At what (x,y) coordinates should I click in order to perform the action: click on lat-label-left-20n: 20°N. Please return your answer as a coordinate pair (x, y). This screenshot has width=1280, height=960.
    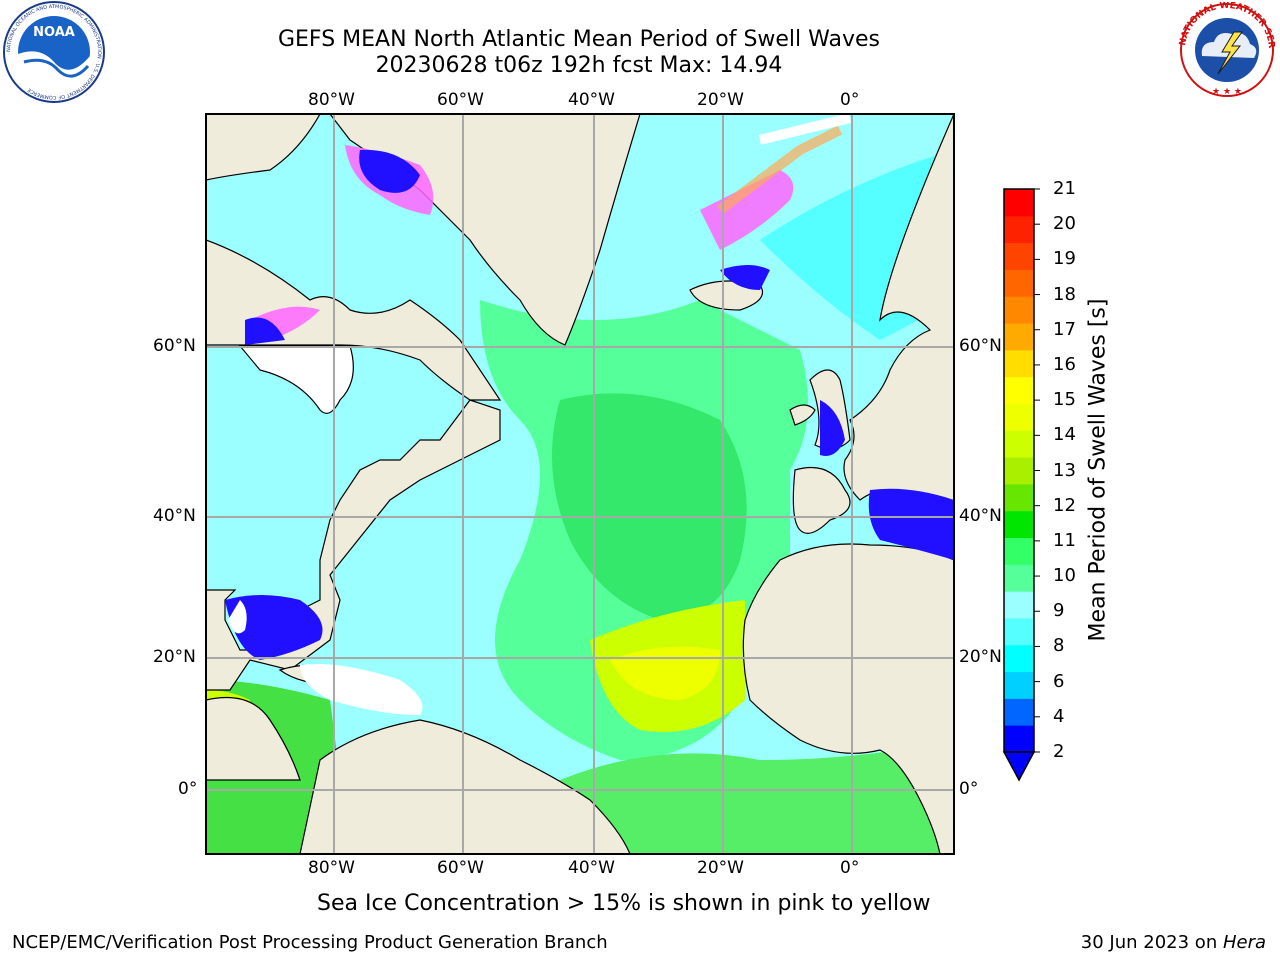
    Looking at the image, I should click on (174, 657).